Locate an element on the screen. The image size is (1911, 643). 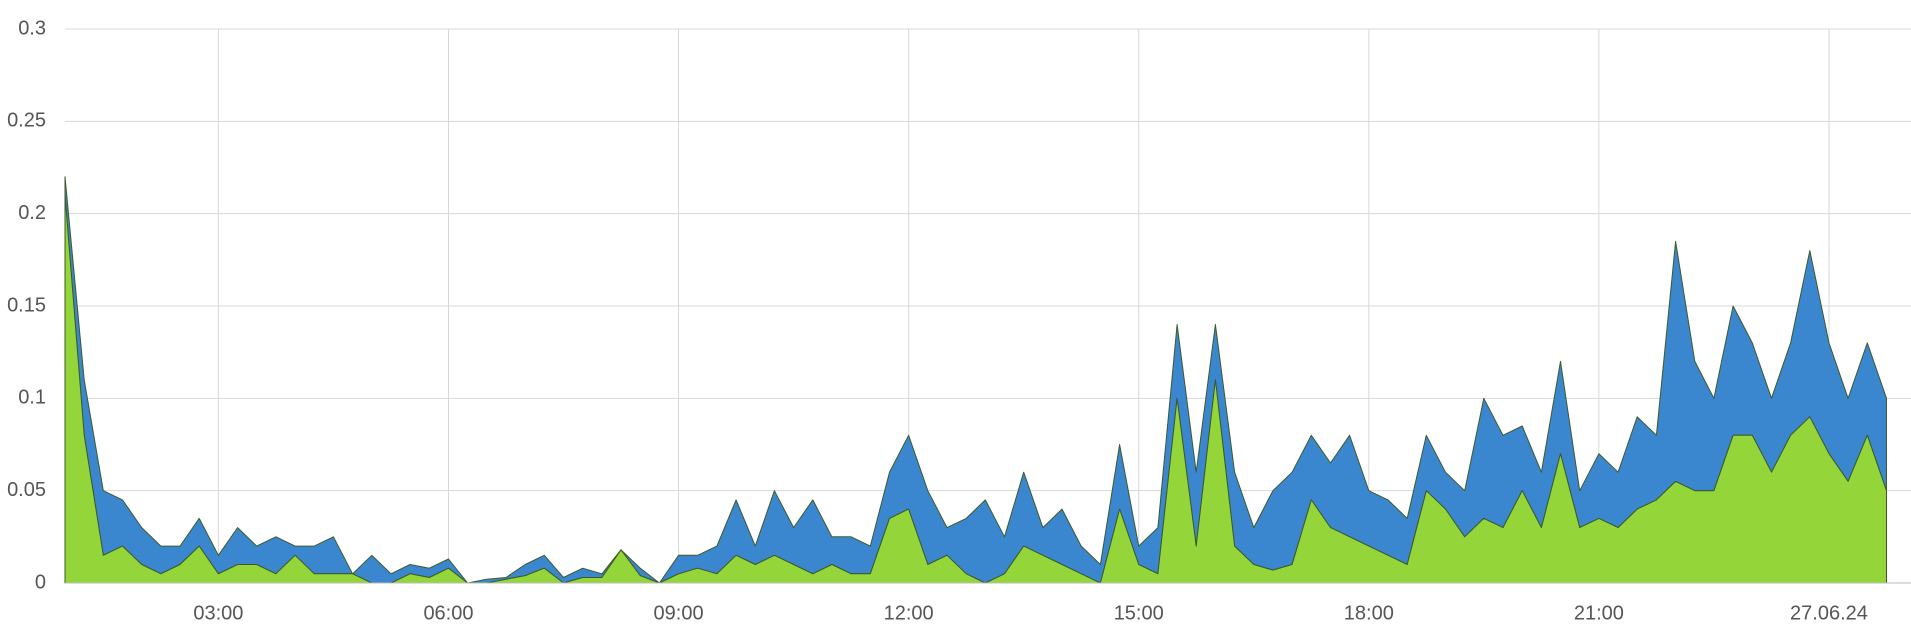
x-tick-label: 12:00 is located at coordinates (909, 613).